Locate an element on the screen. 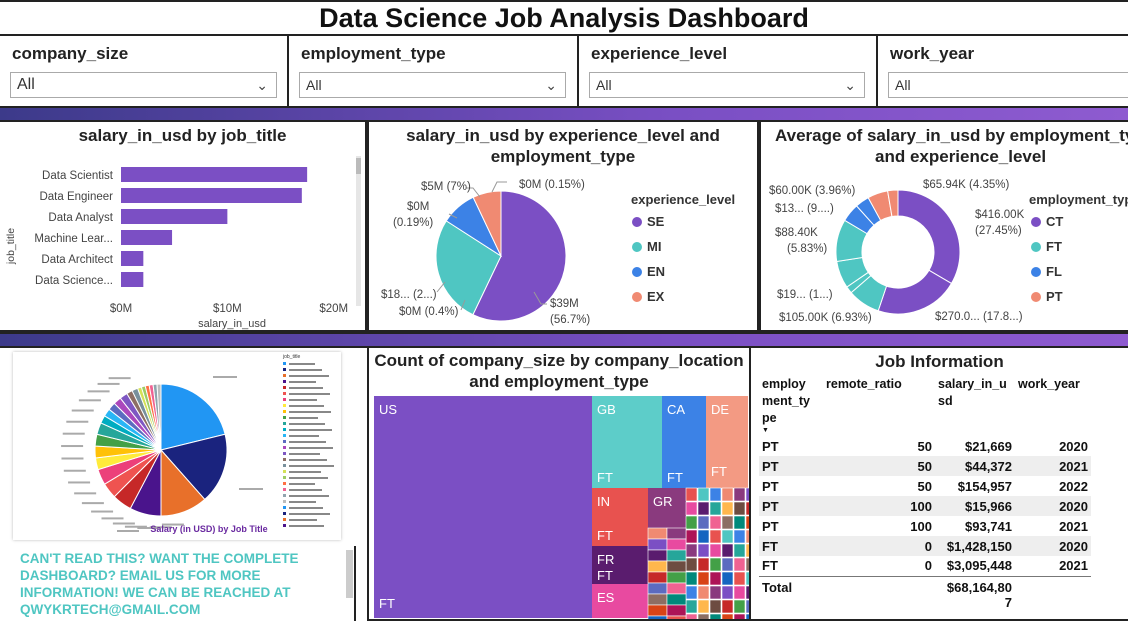 The width and height of the screenshot is (1128, 621). legend-item-mi: MI is located at coordinates (654, 246).